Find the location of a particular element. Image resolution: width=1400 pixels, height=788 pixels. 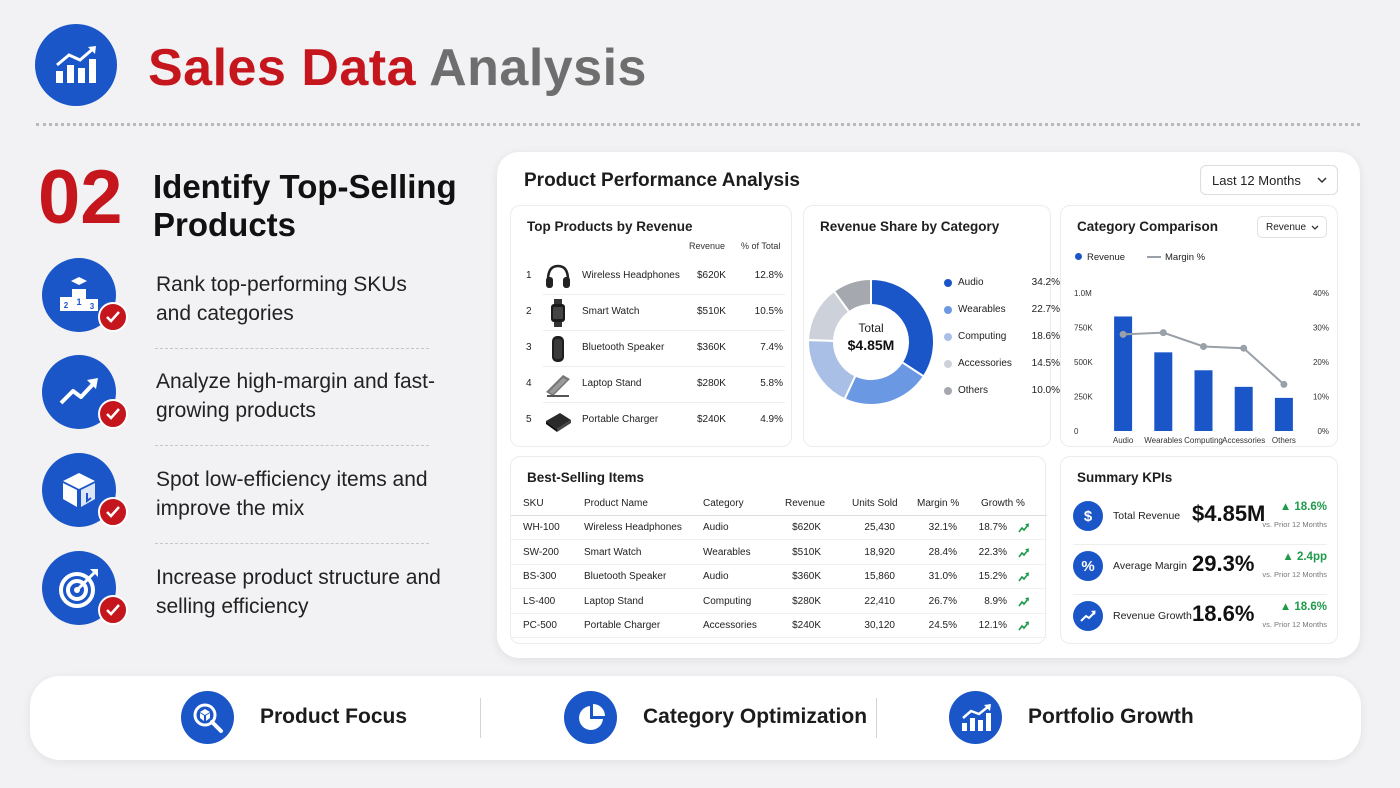

bar-others is located at coordinates (1283, 414).